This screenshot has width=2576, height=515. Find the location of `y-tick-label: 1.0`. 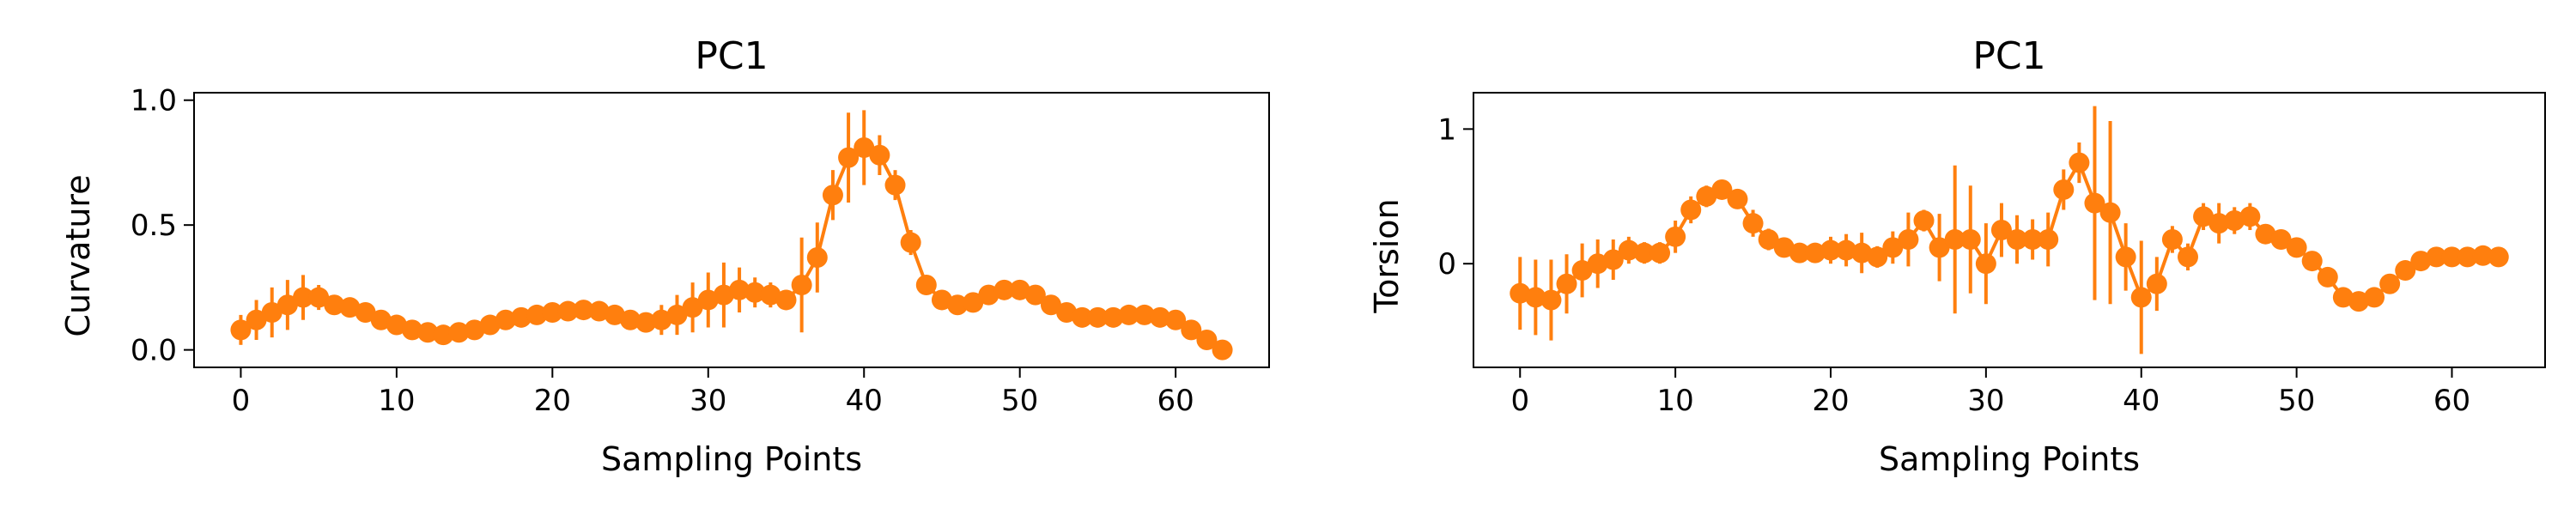

y-tick-label: 1.0 is located at coordinates (154, 101).